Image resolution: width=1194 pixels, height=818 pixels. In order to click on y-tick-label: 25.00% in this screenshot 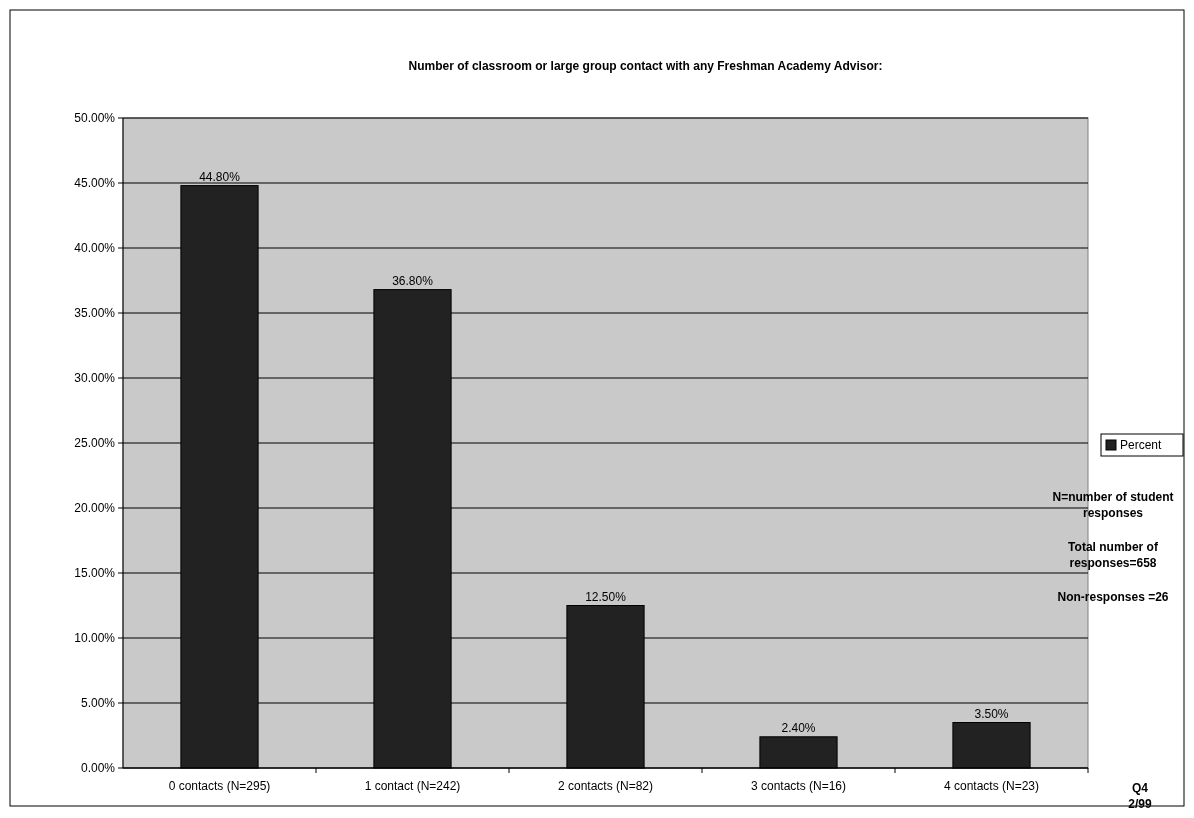, I will do `click(95, 443)`.